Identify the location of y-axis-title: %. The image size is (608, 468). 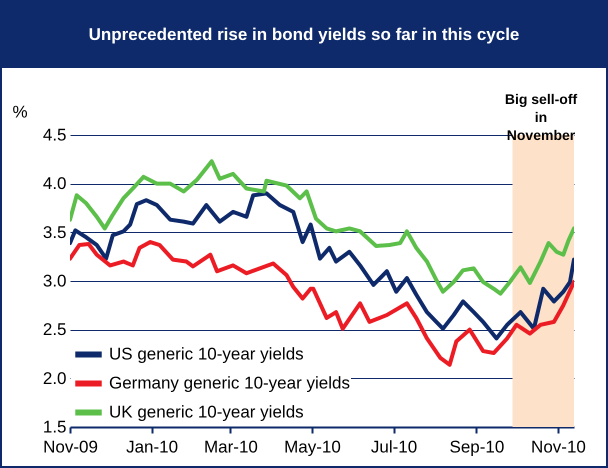
(20, 112).